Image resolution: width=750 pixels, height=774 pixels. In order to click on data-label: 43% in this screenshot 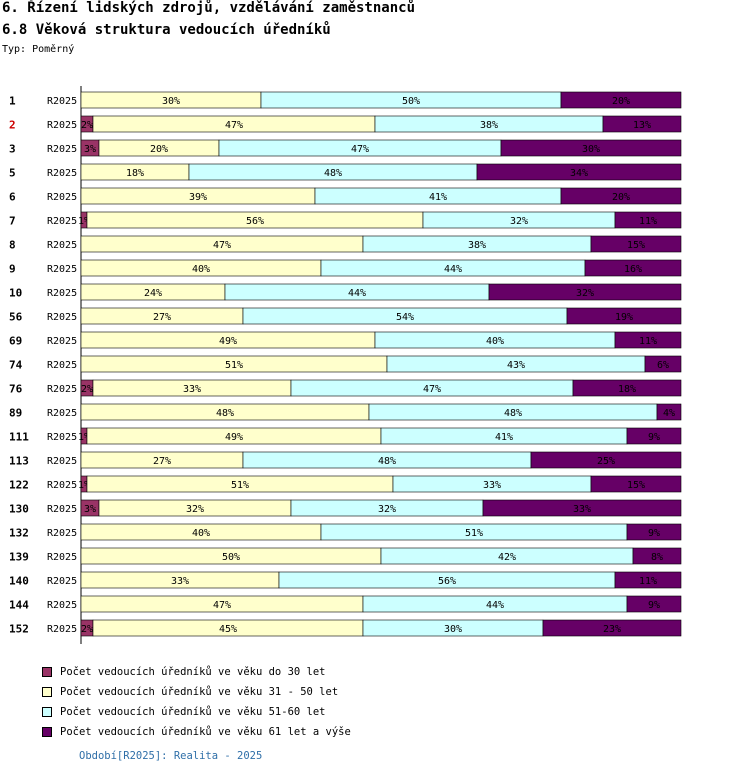, I will do `click(516, 365)`.